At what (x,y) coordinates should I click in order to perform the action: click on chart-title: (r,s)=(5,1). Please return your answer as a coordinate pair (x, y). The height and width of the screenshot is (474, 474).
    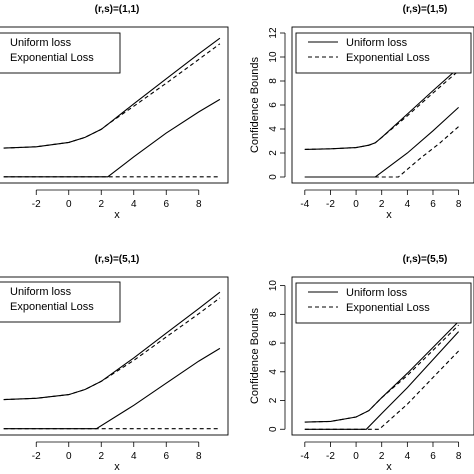
    Looking at the image, I should click on (117, 259).